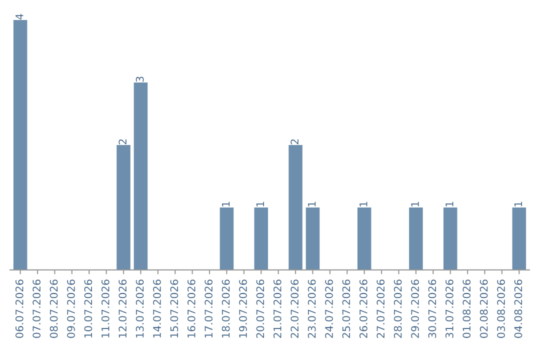 The height and width of the screenshot is (340, 540). What do you see at coordinates (140, 309) in the screenshot?
I see `x-tick-label: 13.07.2026` at bounding box center [140, 309].